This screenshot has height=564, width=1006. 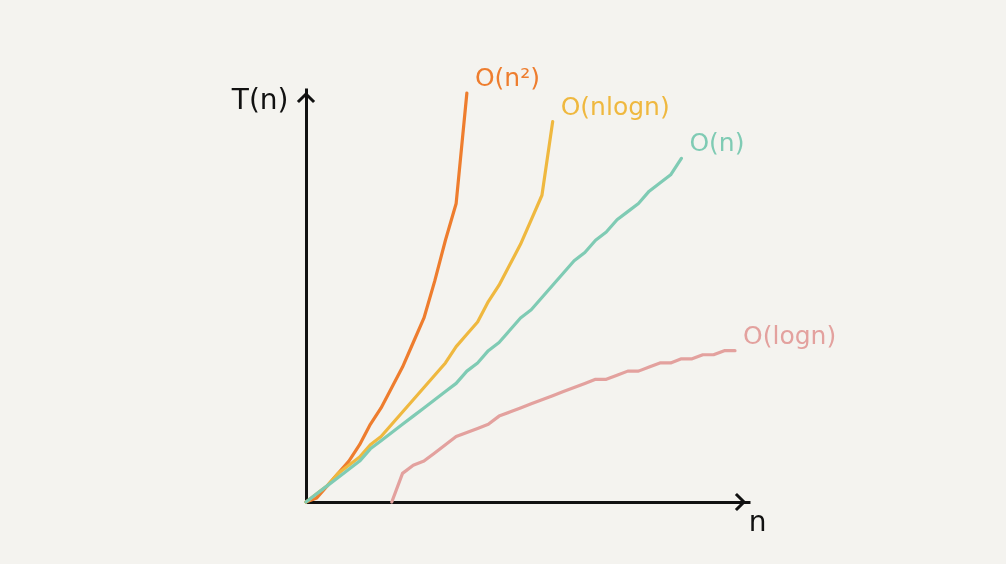 What do you see at coordinates (757, 521) in the screenshot?
I see `x-axis-title: n` at bounding box center [757, 521].